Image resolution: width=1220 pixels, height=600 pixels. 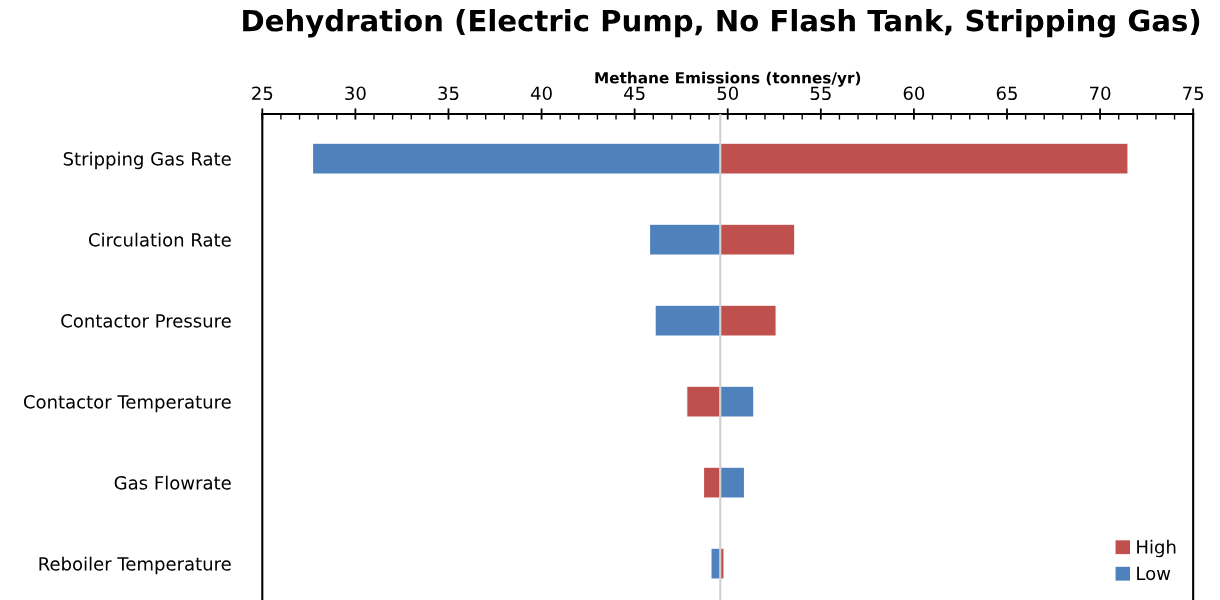 I want to click on y-tick-label: Reboiler Temperature, so click(x=135, y=565).